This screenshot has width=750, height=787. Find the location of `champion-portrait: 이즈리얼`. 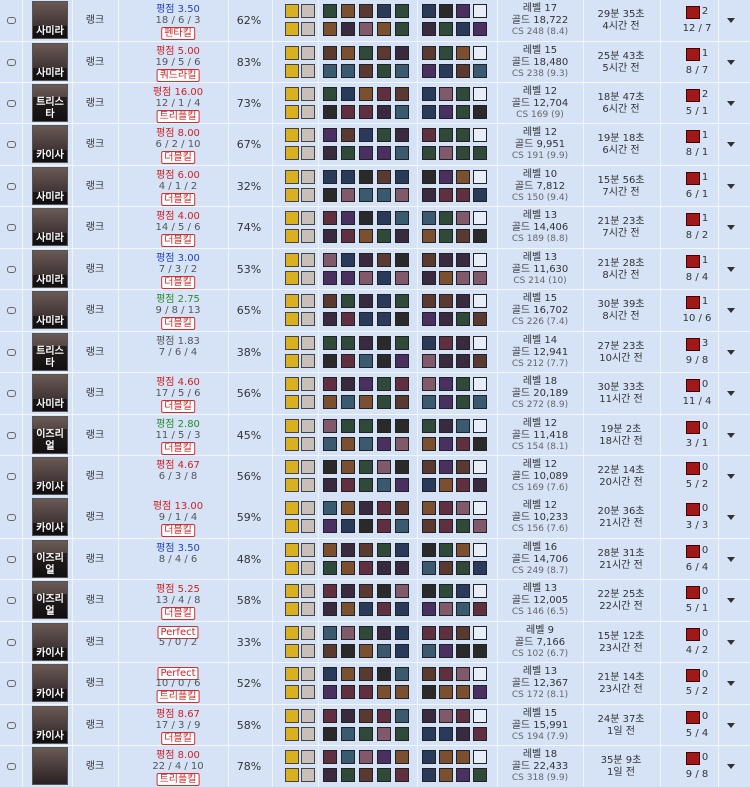

champion-portrait: 이즈리얼 is located at coordinates (50, 558).